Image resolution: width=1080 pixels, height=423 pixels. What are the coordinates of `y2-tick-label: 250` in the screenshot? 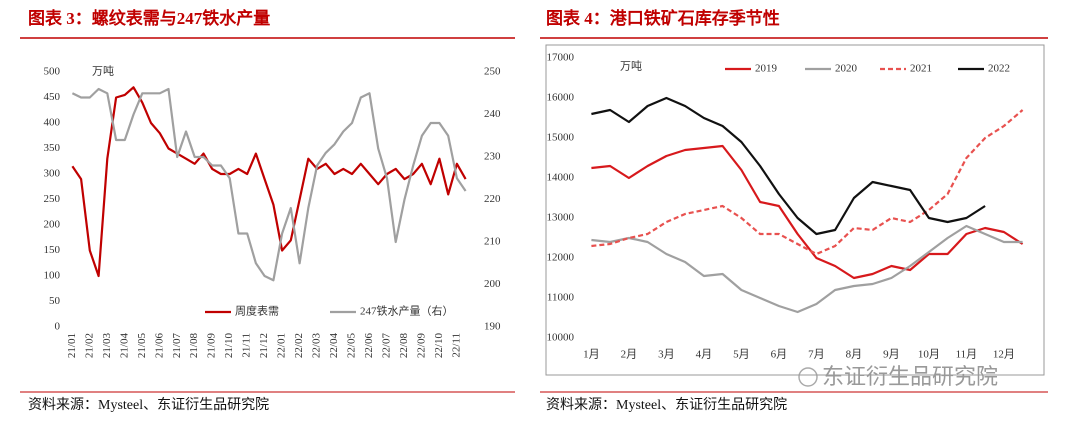 It's located at (492, 72).